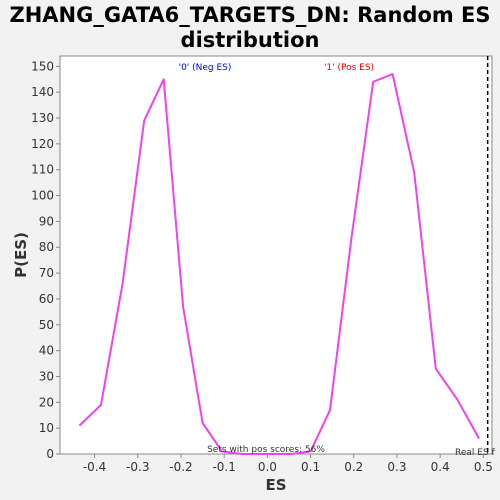  What do you see at coordinates (42, 66) in the screenshot?
I see `y-tick-label: 150` at bounding box center [42, 66].